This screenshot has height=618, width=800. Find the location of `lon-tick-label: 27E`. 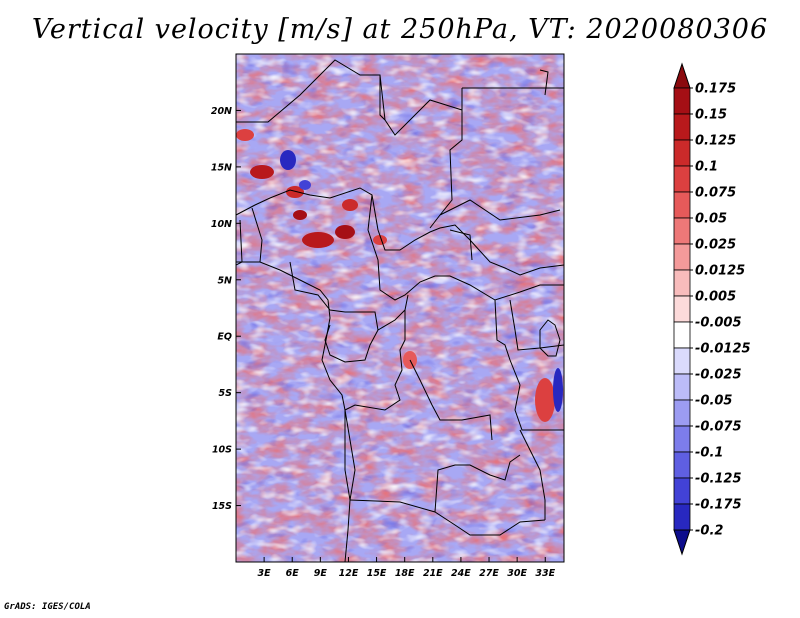

lon-tick-label: 27E is located at coordinates (489, 573).